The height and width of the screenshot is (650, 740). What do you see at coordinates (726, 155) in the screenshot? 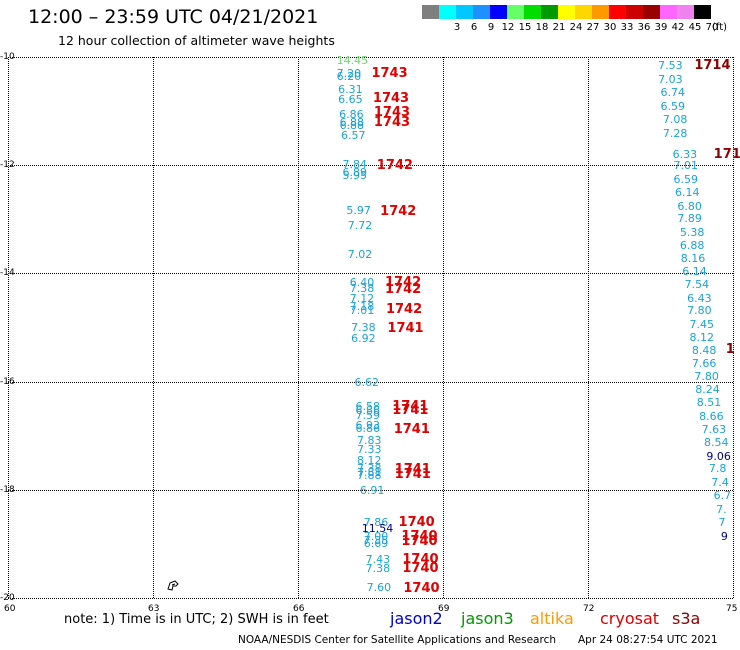
I see `pass-time-label: 1713` at bounding box center [726, 155].